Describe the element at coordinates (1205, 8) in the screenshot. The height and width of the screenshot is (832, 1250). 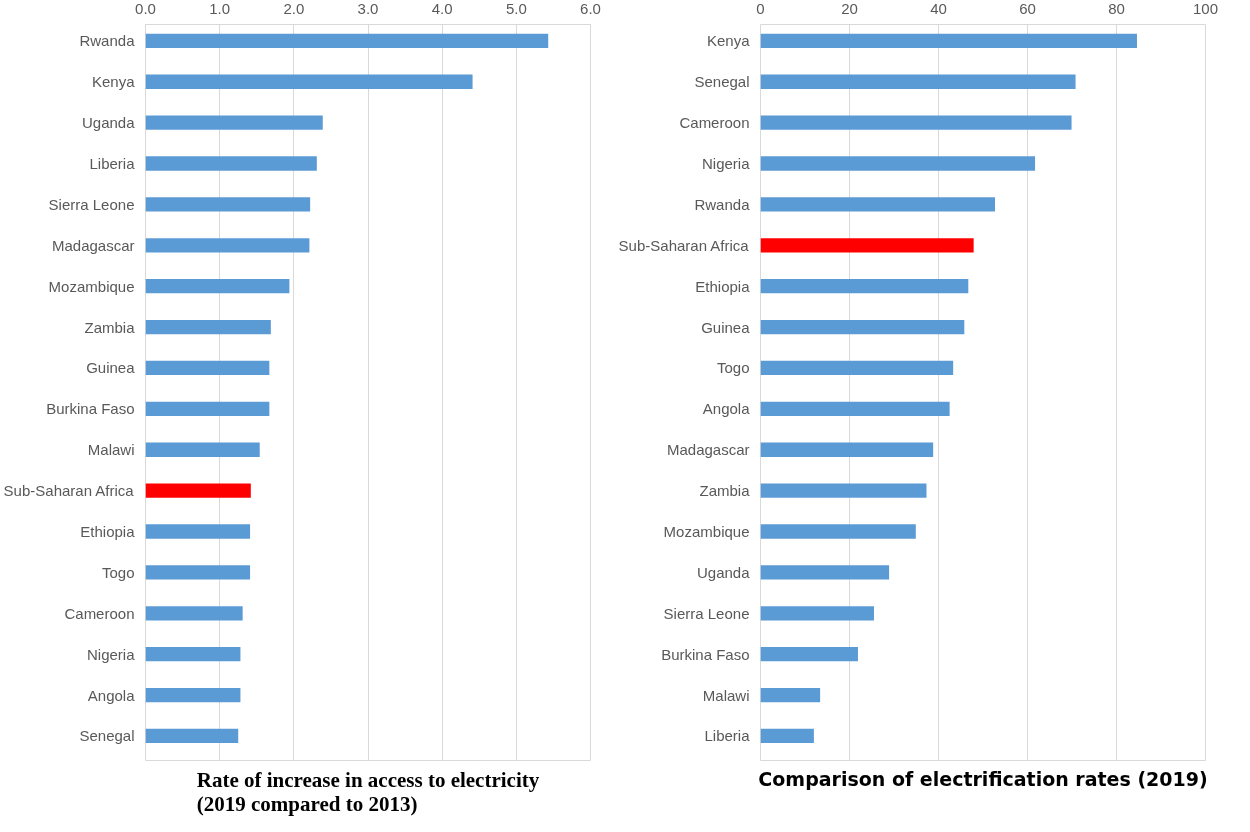
I see `x-tick-label: 100` at that location.